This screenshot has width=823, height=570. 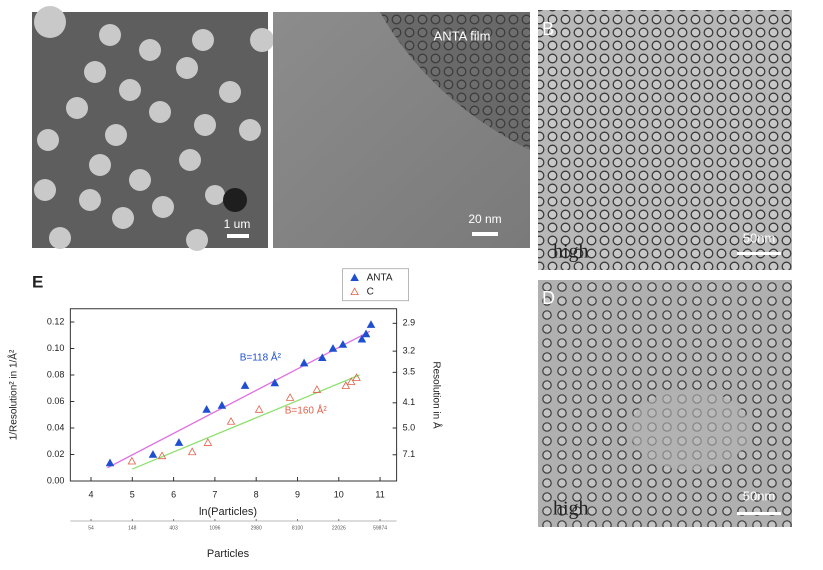 What do you see at coordinates (13, 394) in the screenshot?
I see `y-axis-label: 1/Resolution² in 1/Å²` at bounding box center [13, 394].